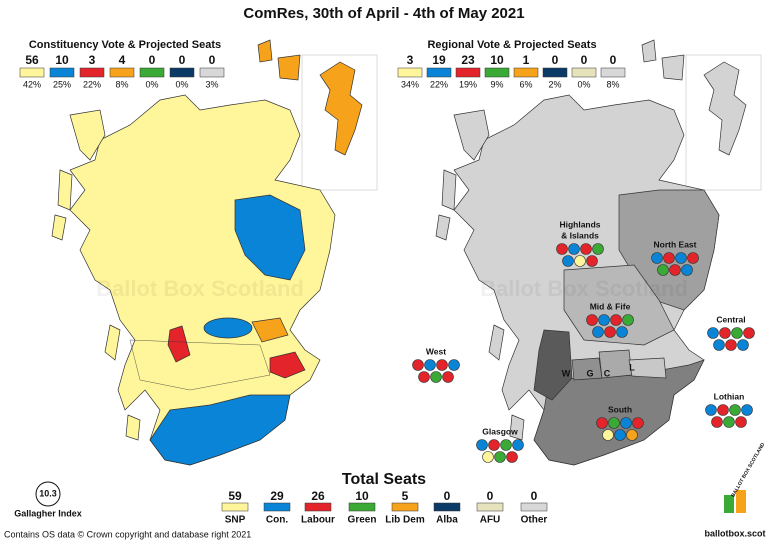  What do you see at coordinates (48, 513) in the screenshot?
I see `gallagher-label: Gallagher Index` at bounding box center [48, 513].